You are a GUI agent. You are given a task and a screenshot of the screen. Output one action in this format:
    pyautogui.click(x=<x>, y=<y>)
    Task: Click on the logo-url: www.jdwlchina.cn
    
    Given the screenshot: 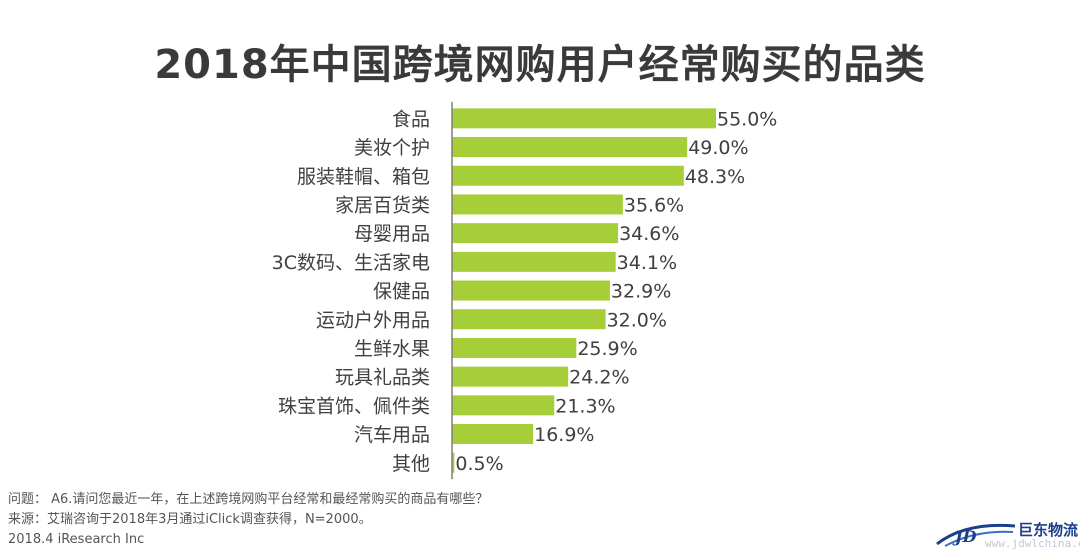 What is the action you would take?
    pyautogui.click(x=1032, y=543)
    